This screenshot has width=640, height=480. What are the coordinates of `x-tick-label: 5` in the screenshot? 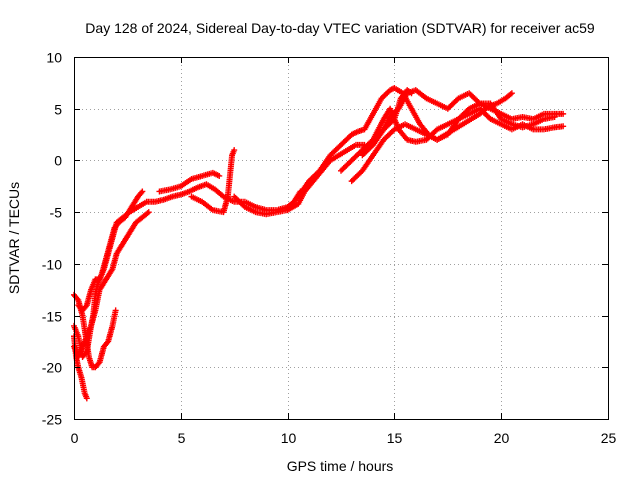 It's located at (182, 438).